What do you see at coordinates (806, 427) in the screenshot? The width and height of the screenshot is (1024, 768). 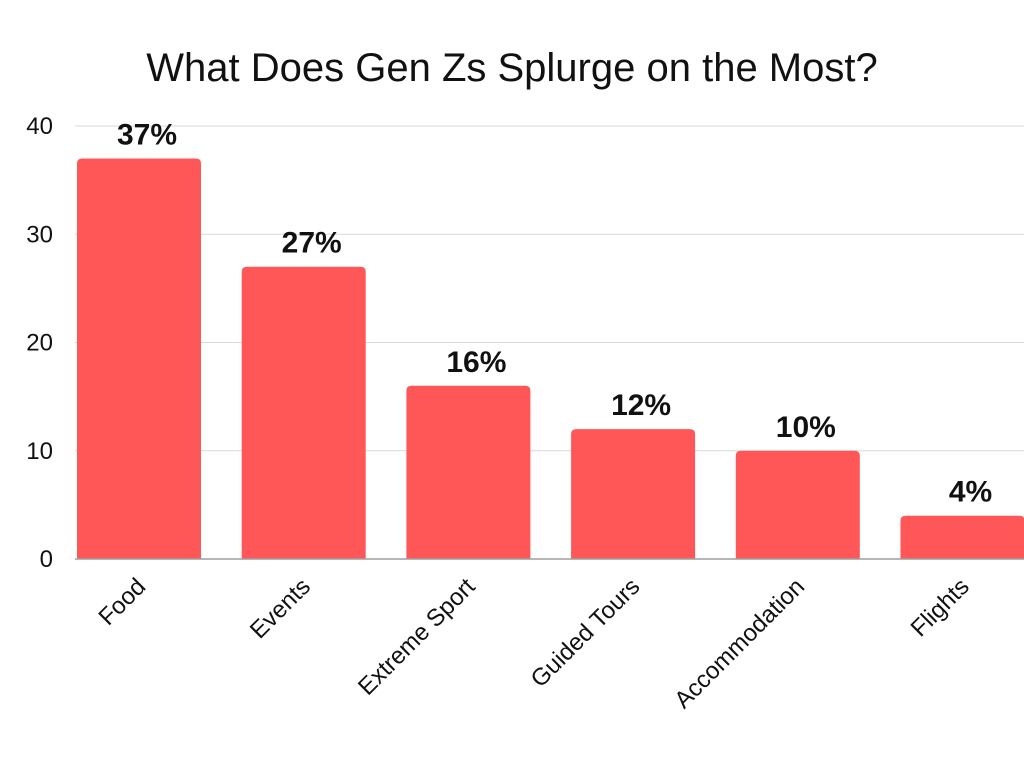 I see `data-label: 10%` at bounding box center [806, 427].